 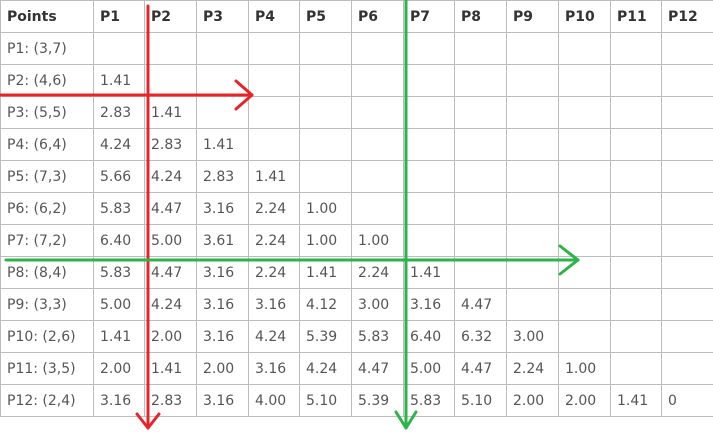 What do you see at coordinates (325, 336) in the screenshot?
I see `distance-cell: 5.39` at bounding box center [325, 336].